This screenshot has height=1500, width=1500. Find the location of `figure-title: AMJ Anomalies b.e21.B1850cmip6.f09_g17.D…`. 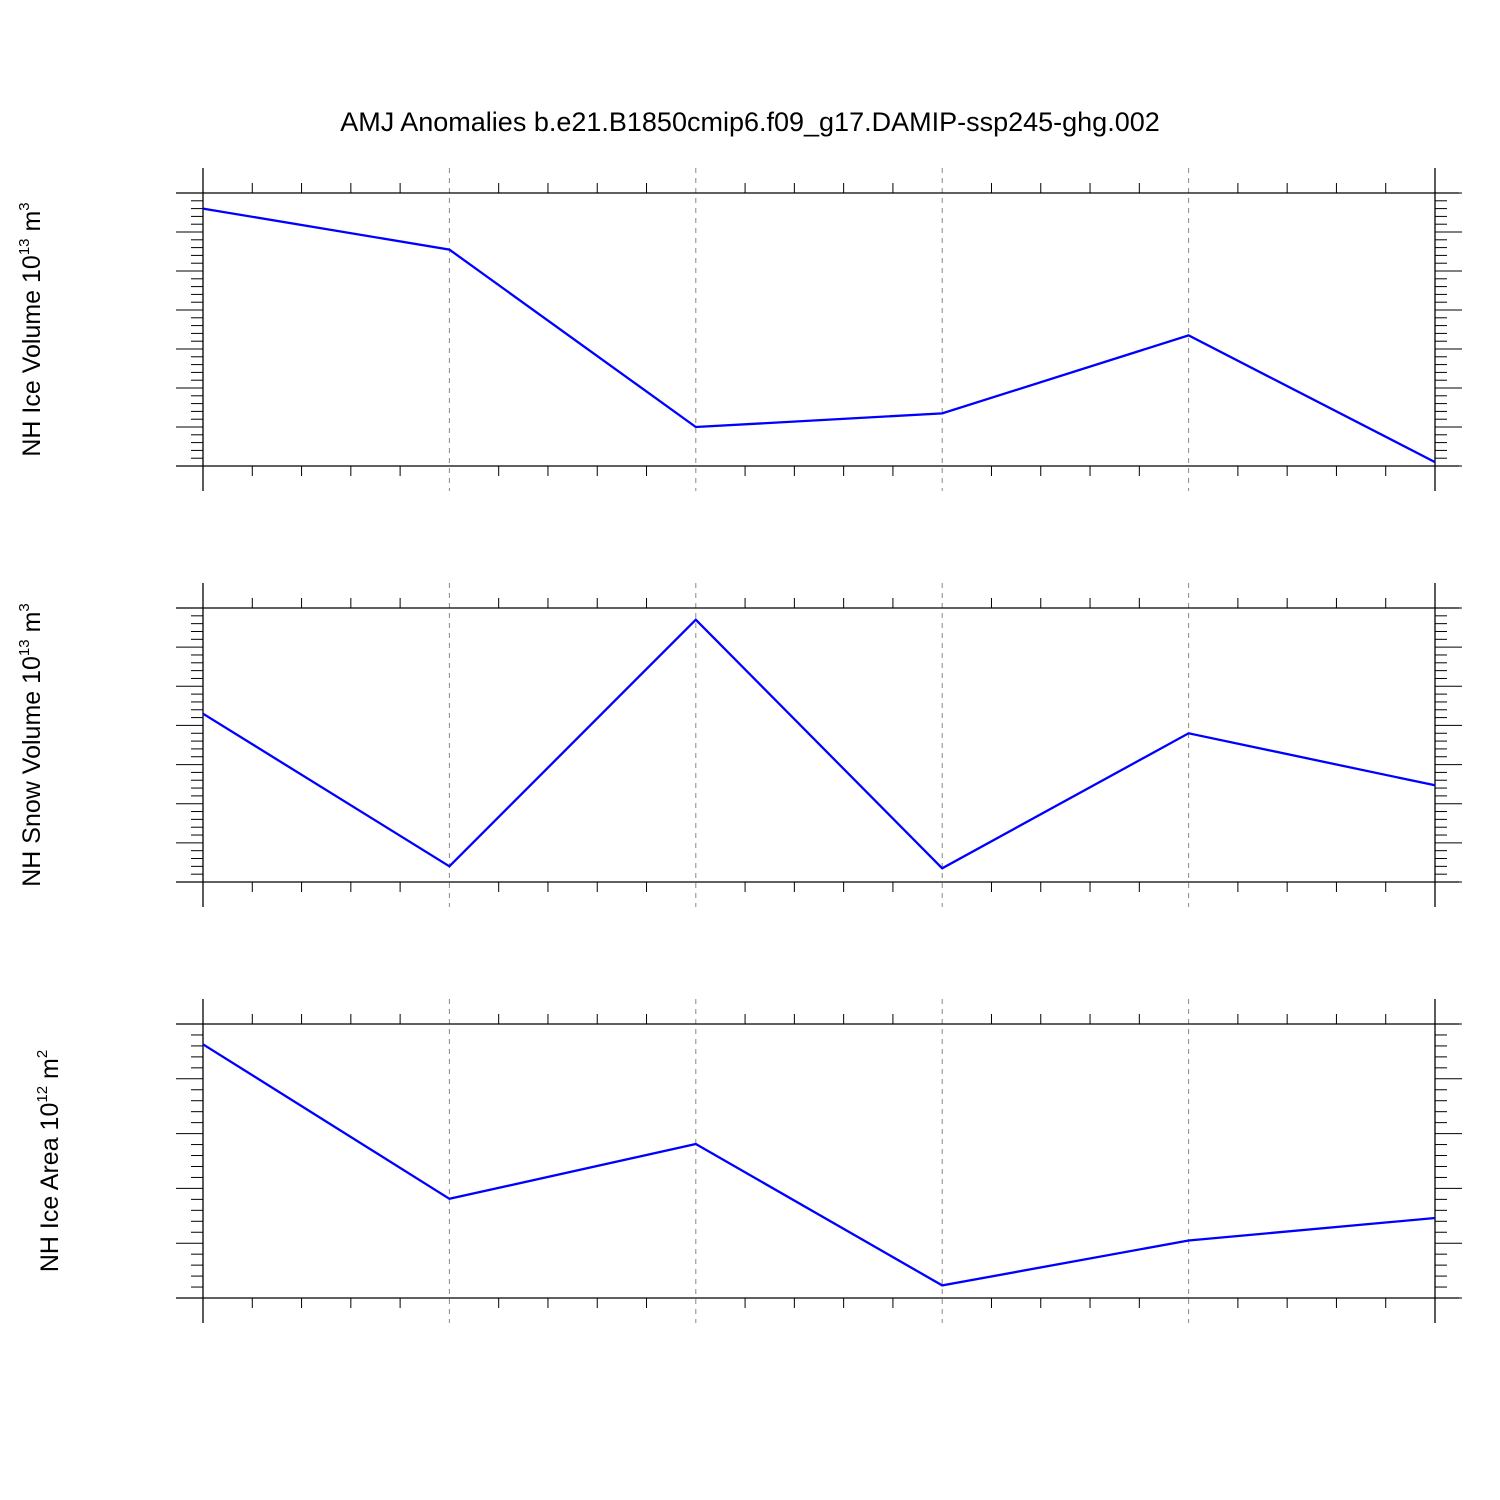

figure-title: AMJ Anomalies b.e21.B1850cmip6.f09_g17.D… is located at coordinates (750, 122).